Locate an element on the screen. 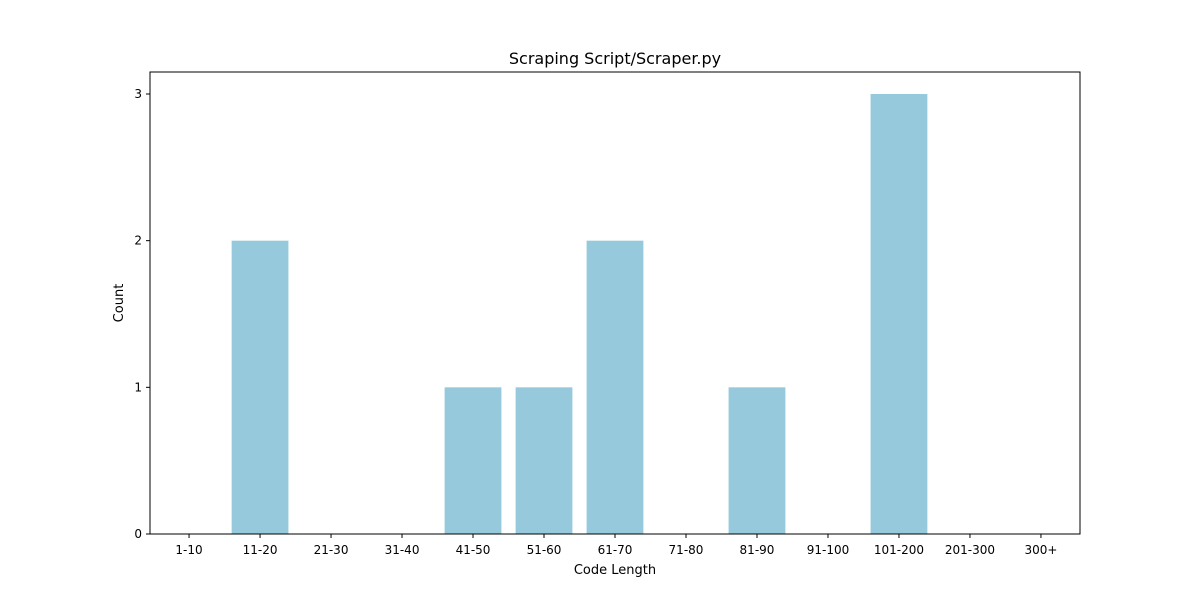  x-tick-label: 11-20 is located at coordinates (260, 550).